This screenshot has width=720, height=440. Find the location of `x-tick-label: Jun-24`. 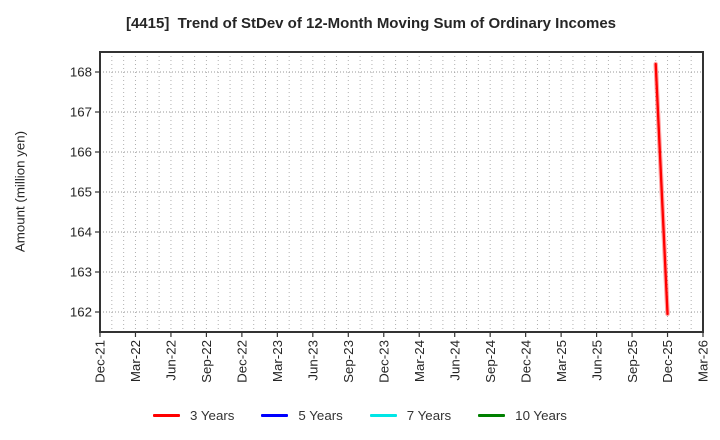

x-tick-label: Jun-24 is located at coordinates (454, 360).